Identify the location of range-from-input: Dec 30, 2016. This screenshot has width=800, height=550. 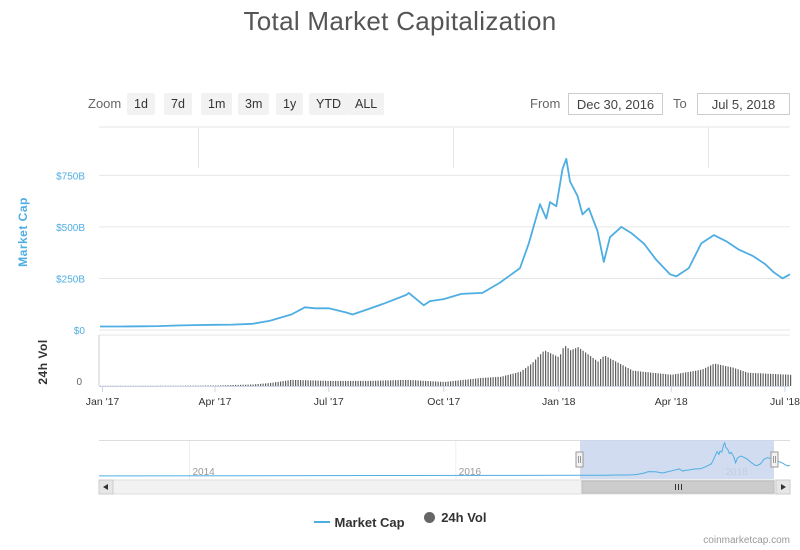
(615, 104).